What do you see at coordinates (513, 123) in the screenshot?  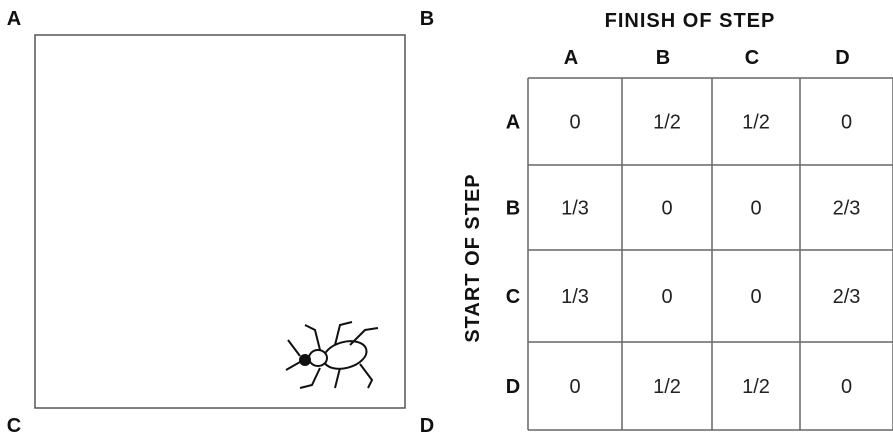 I see `row-header: A` at bounding box center [513, 123].